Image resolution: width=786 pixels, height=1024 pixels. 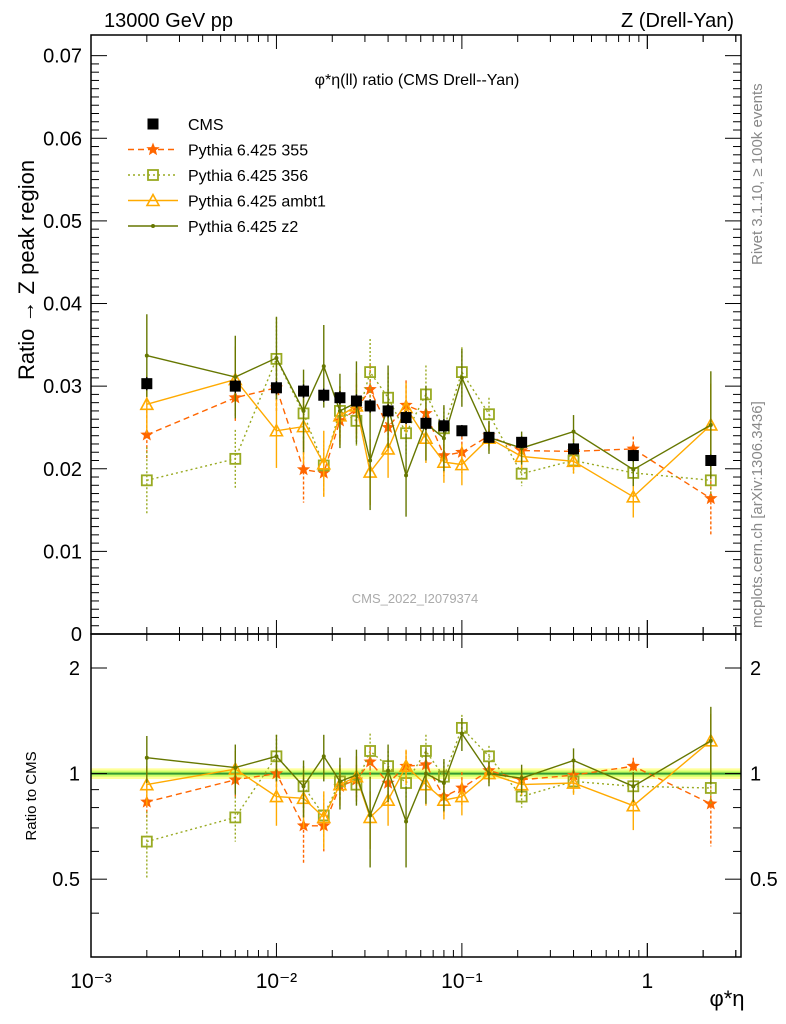 What do you see at coordinates (153, 226) in the screenshot?
I see `legend-marker-z2` at bounding box center [153, 226].